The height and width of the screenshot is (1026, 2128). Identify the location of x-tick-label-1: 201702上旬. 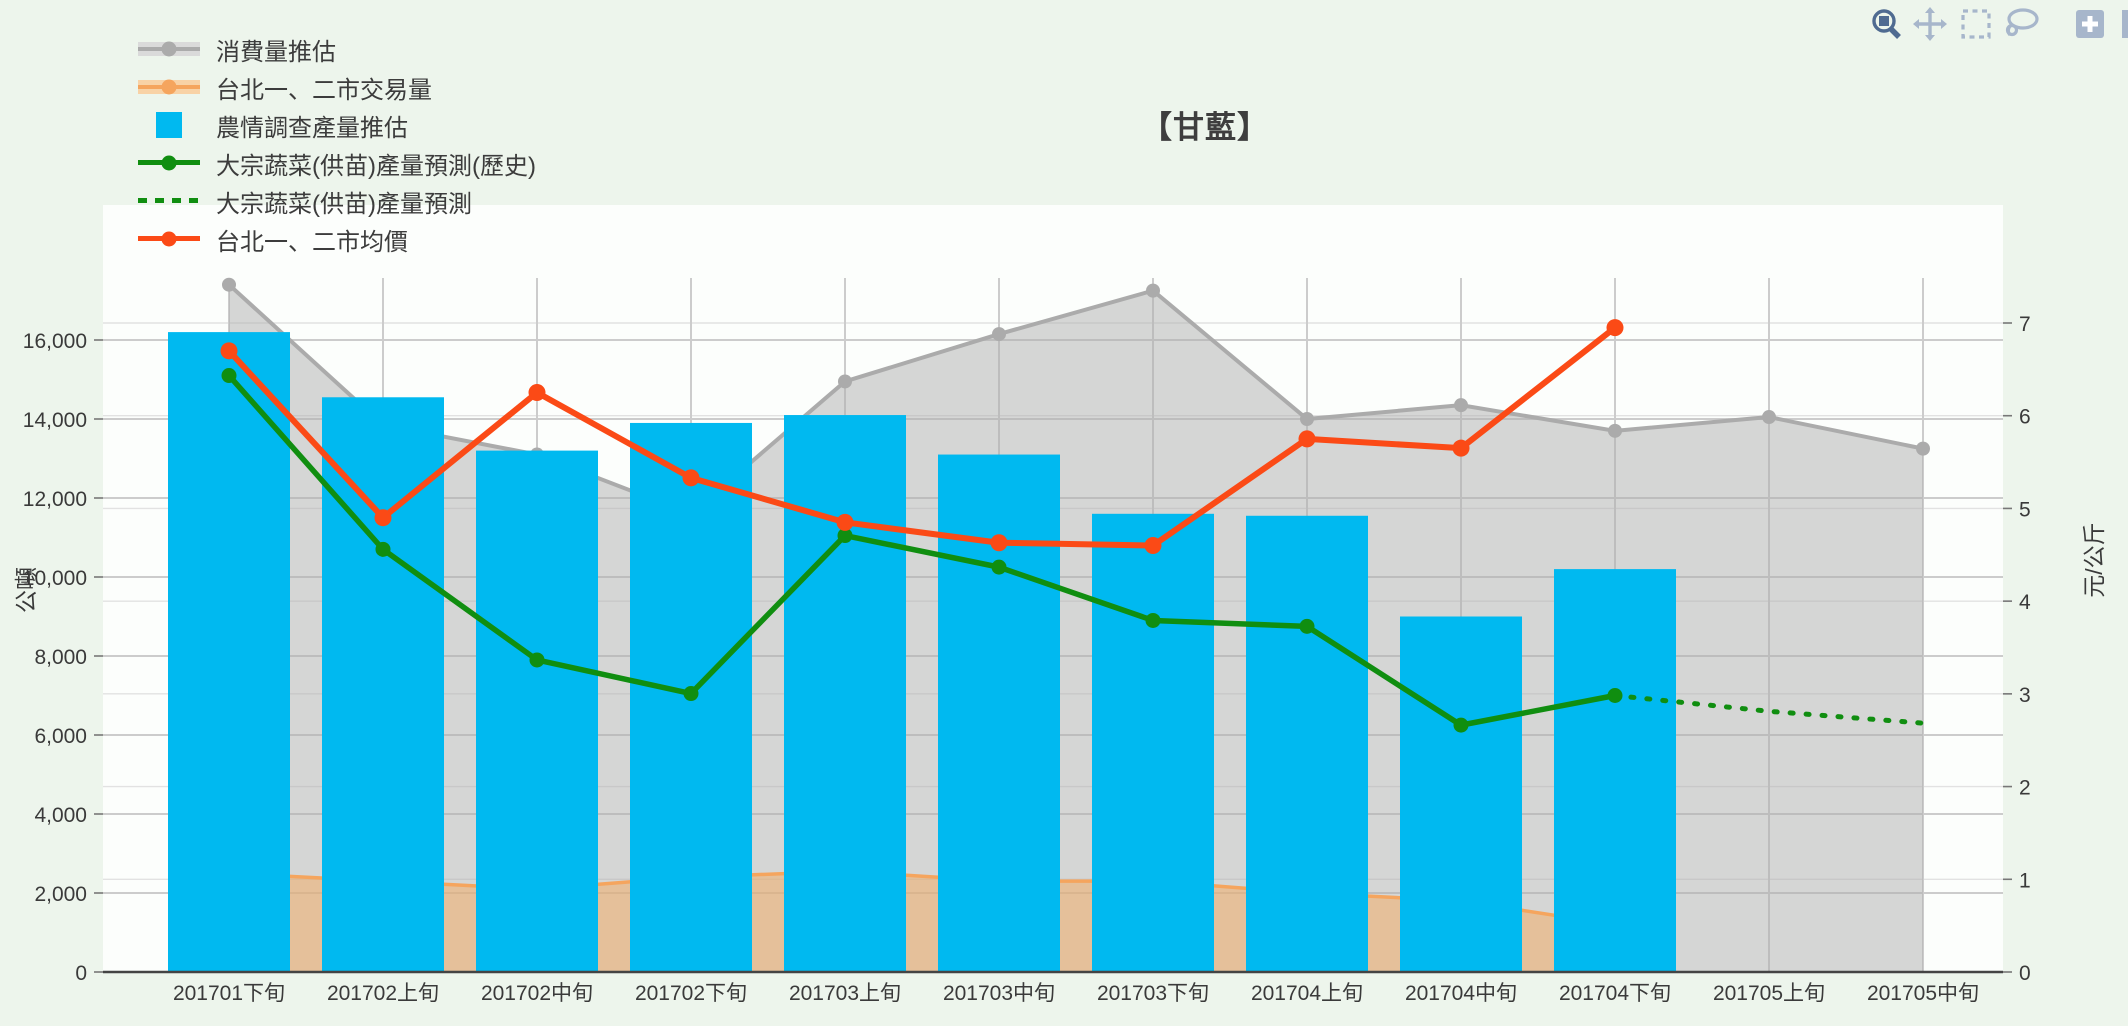
(383, 993).